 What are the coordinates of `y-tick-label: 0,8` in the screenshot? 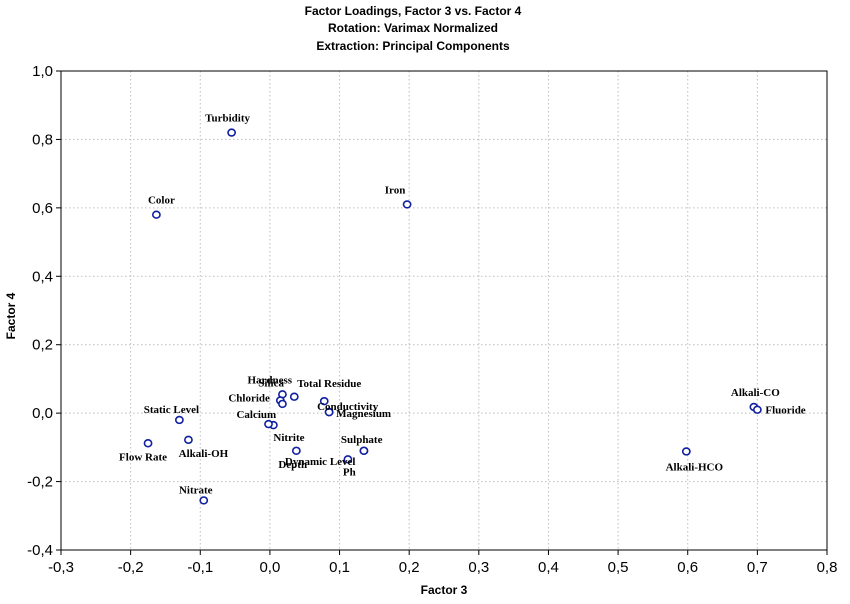 It's located at (42, 139).